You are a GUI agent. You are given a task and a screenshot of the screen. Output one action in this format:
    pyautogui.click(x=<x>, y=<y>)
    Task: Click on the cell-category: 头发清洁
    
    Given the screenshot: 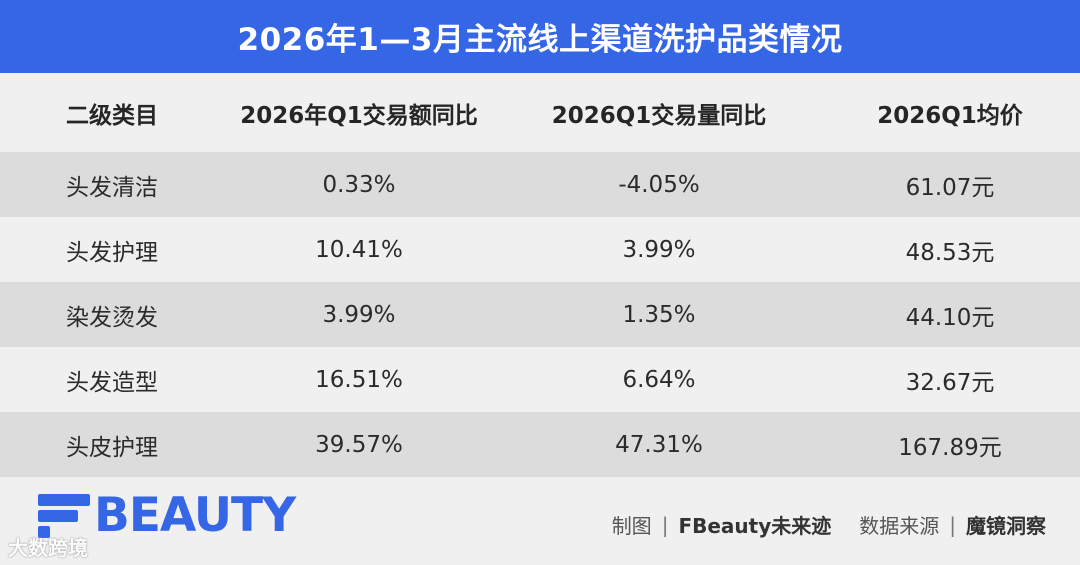 What is the action you would take?
    pyautogui.click(x=112, y=187)
    